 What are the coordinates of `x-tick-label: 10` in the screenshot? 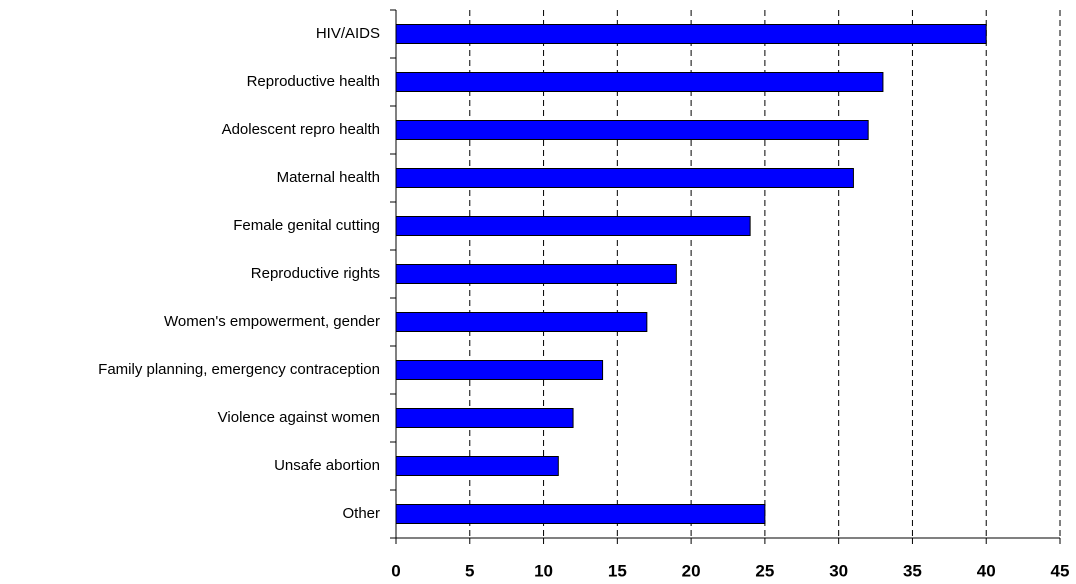 It's located at (543, 570).